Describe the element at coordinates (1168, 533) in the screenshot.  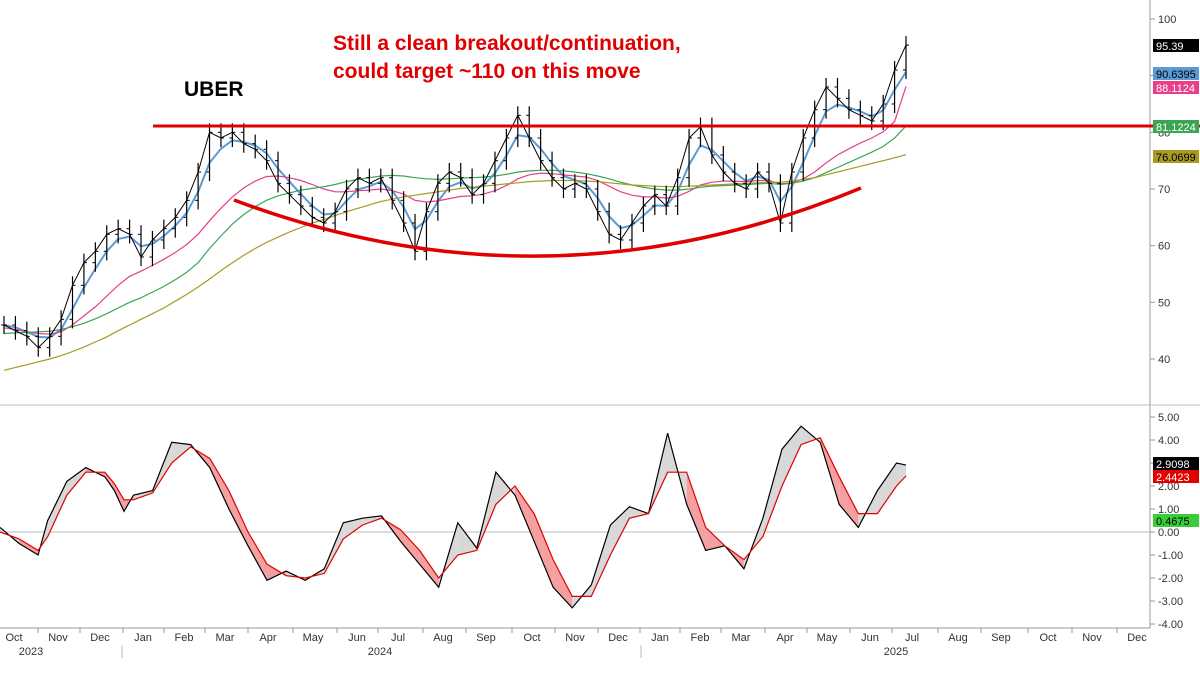
I see `osc-y-tick-label: 0.00` at that location.